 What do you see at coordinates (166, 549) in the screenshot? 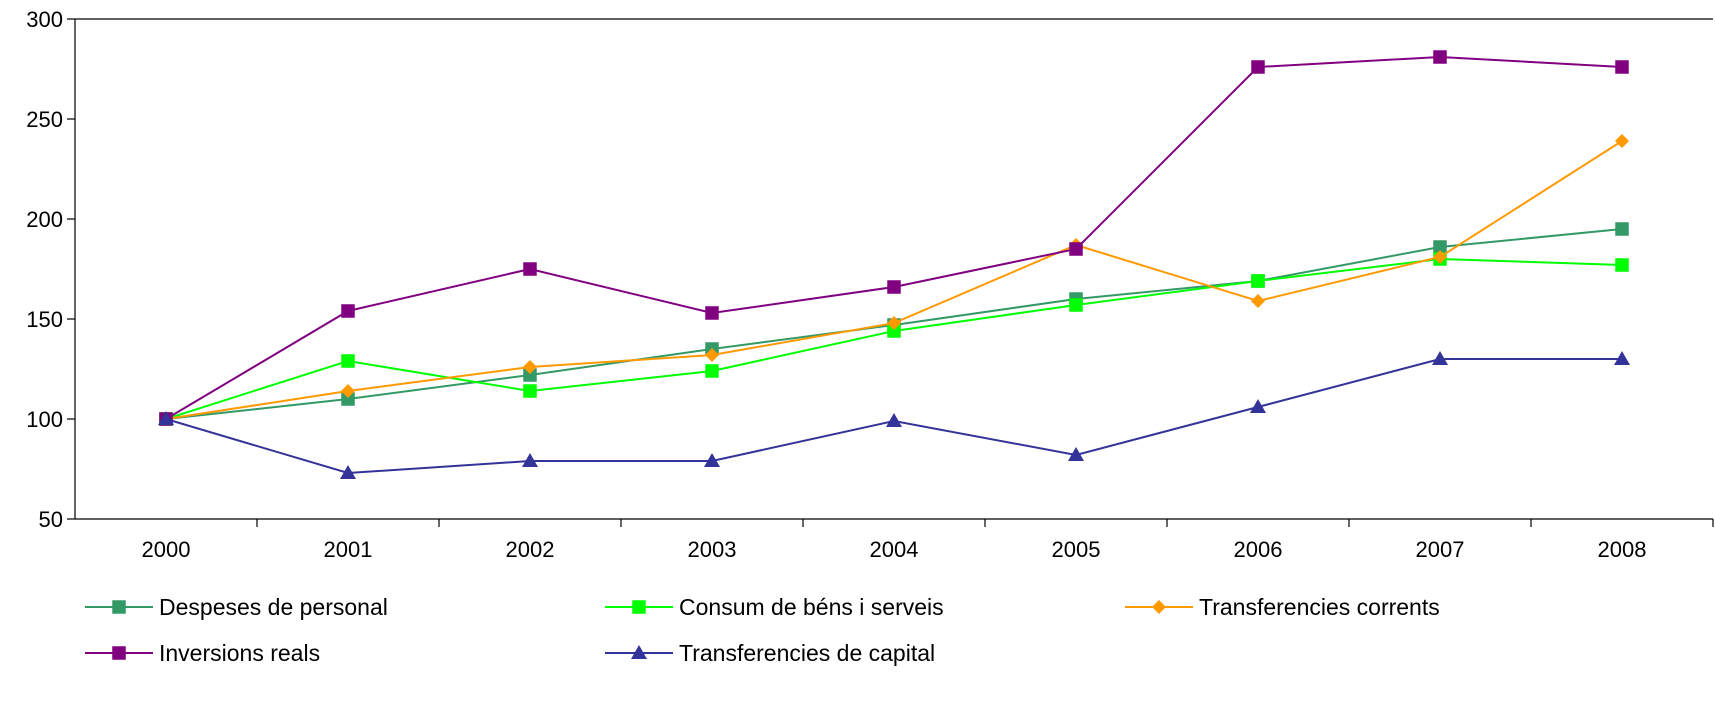
I see `x-tick-label: 2000` at bounding box center [166, 549].